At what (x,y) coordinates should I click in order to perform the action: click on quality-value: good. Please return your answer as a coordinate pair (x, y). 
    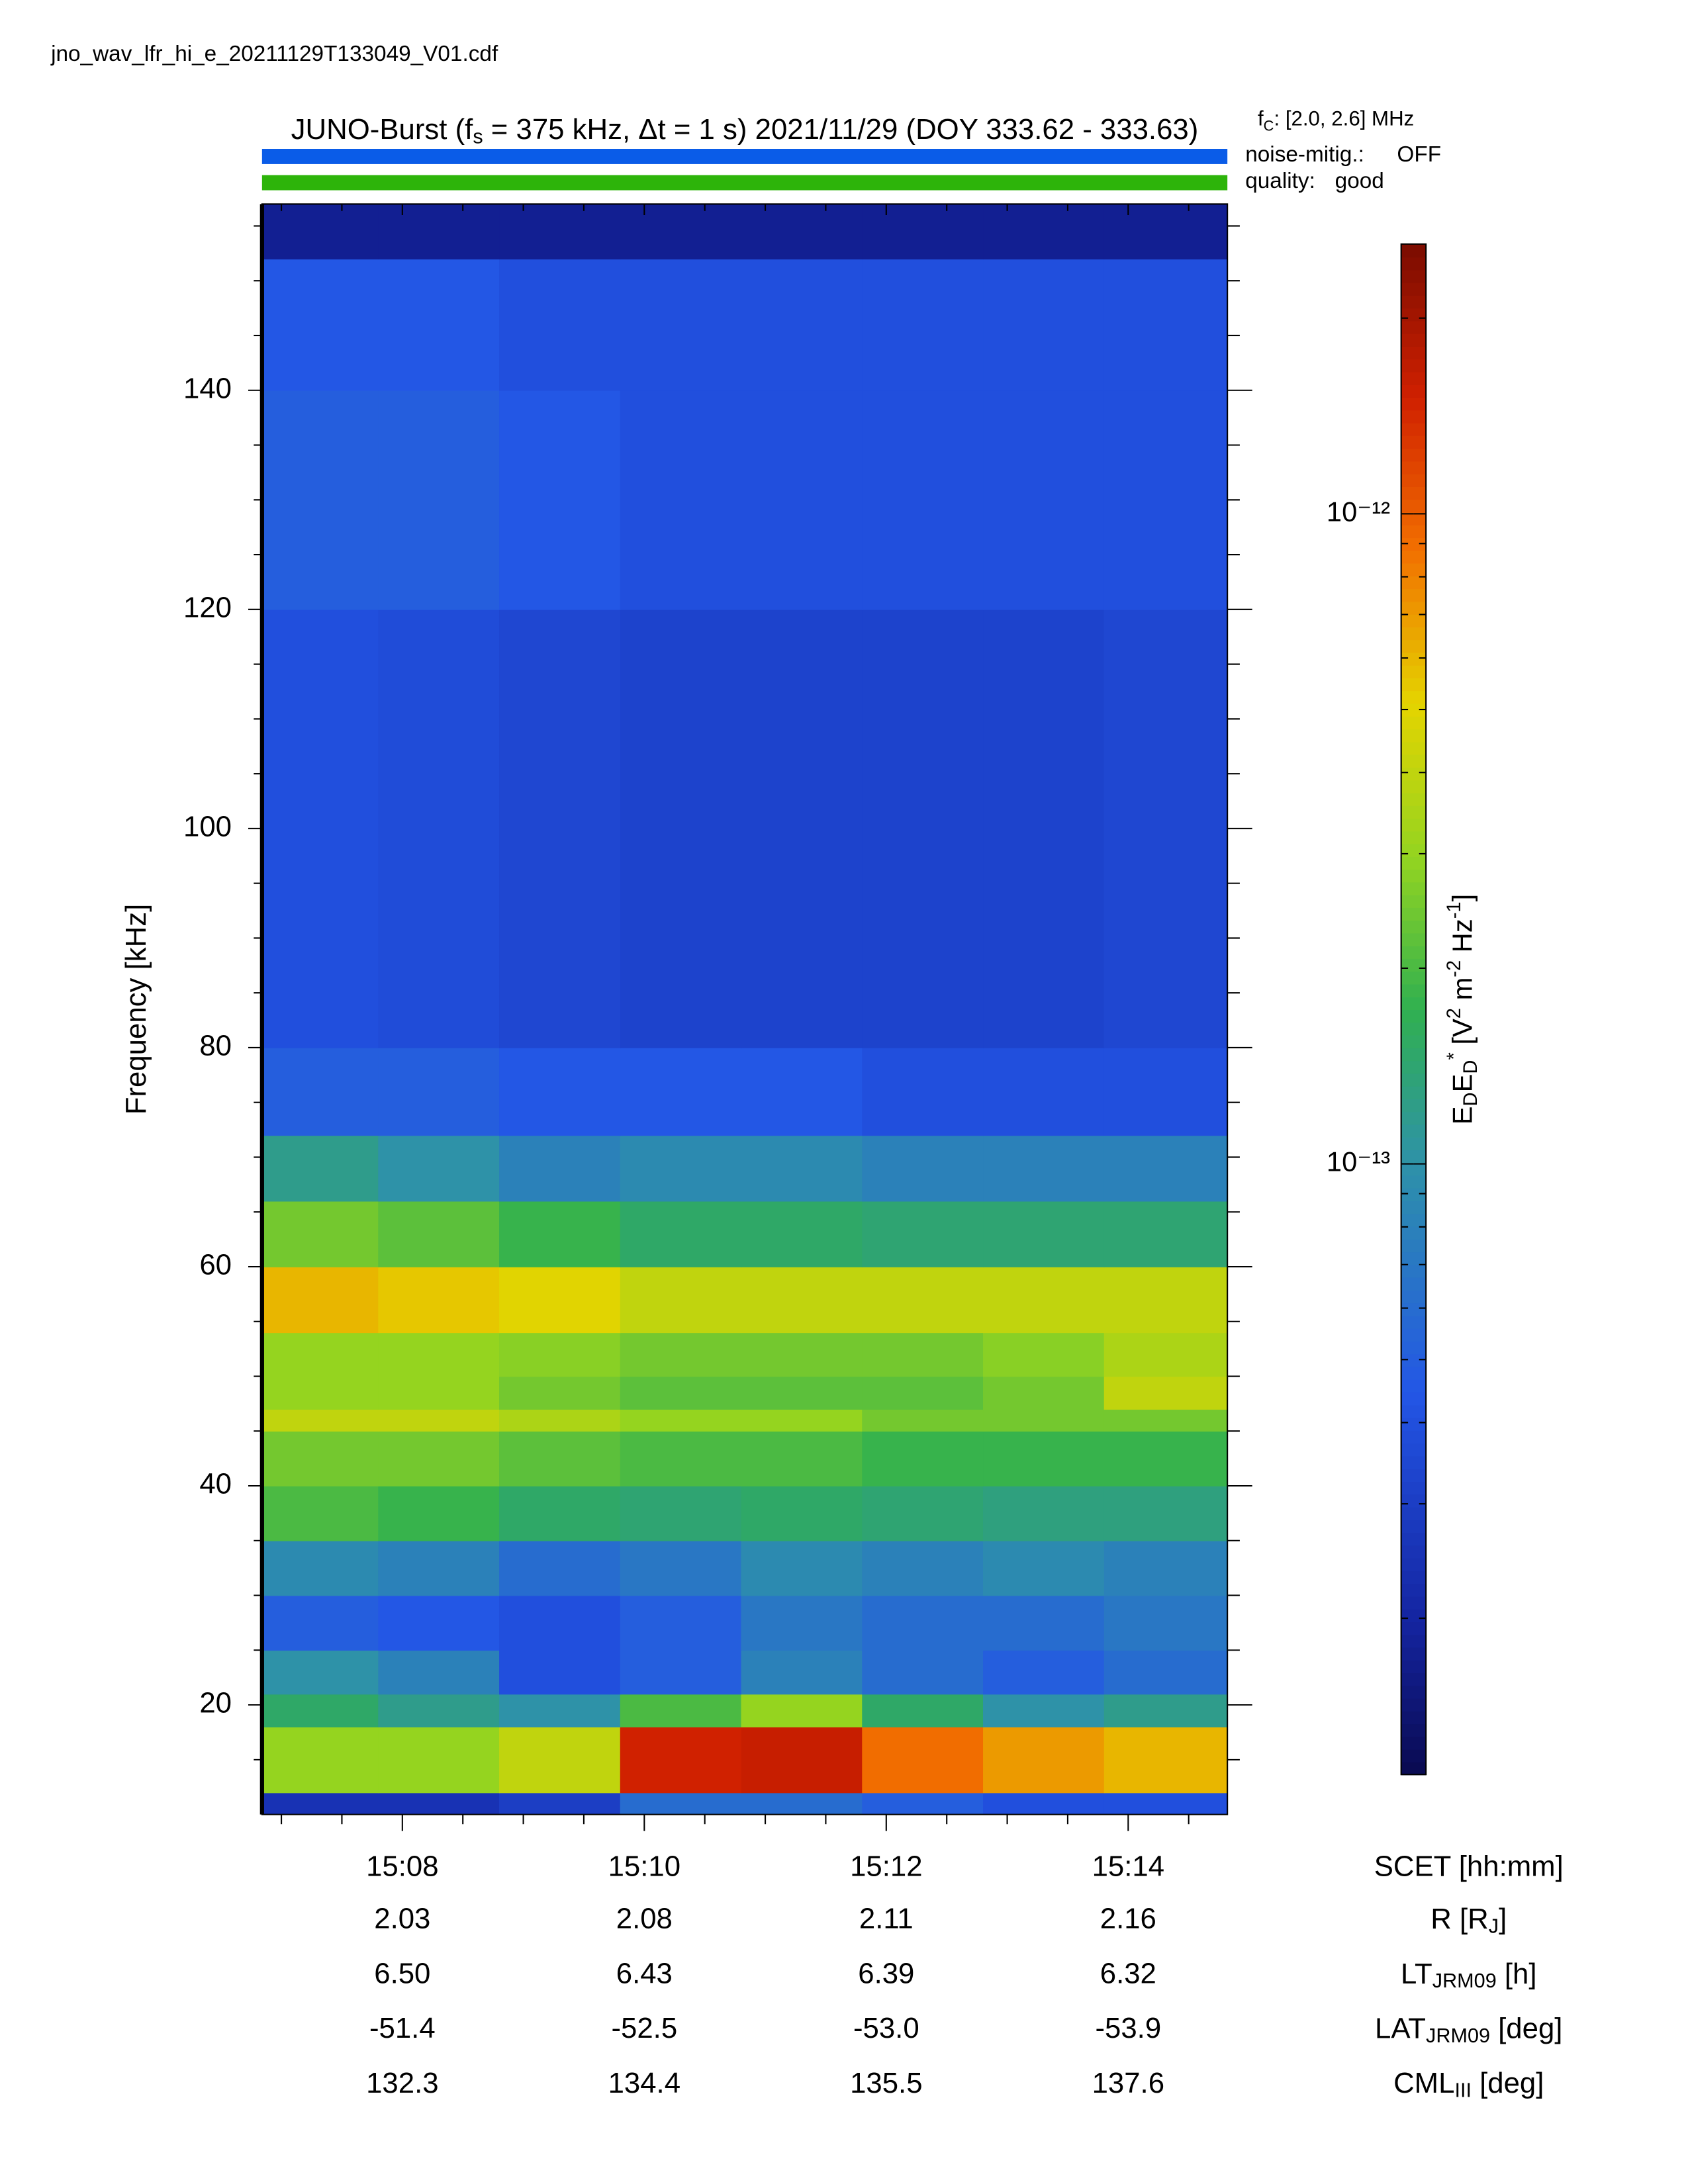
    Looking at the image, I should click on (1359, 181).